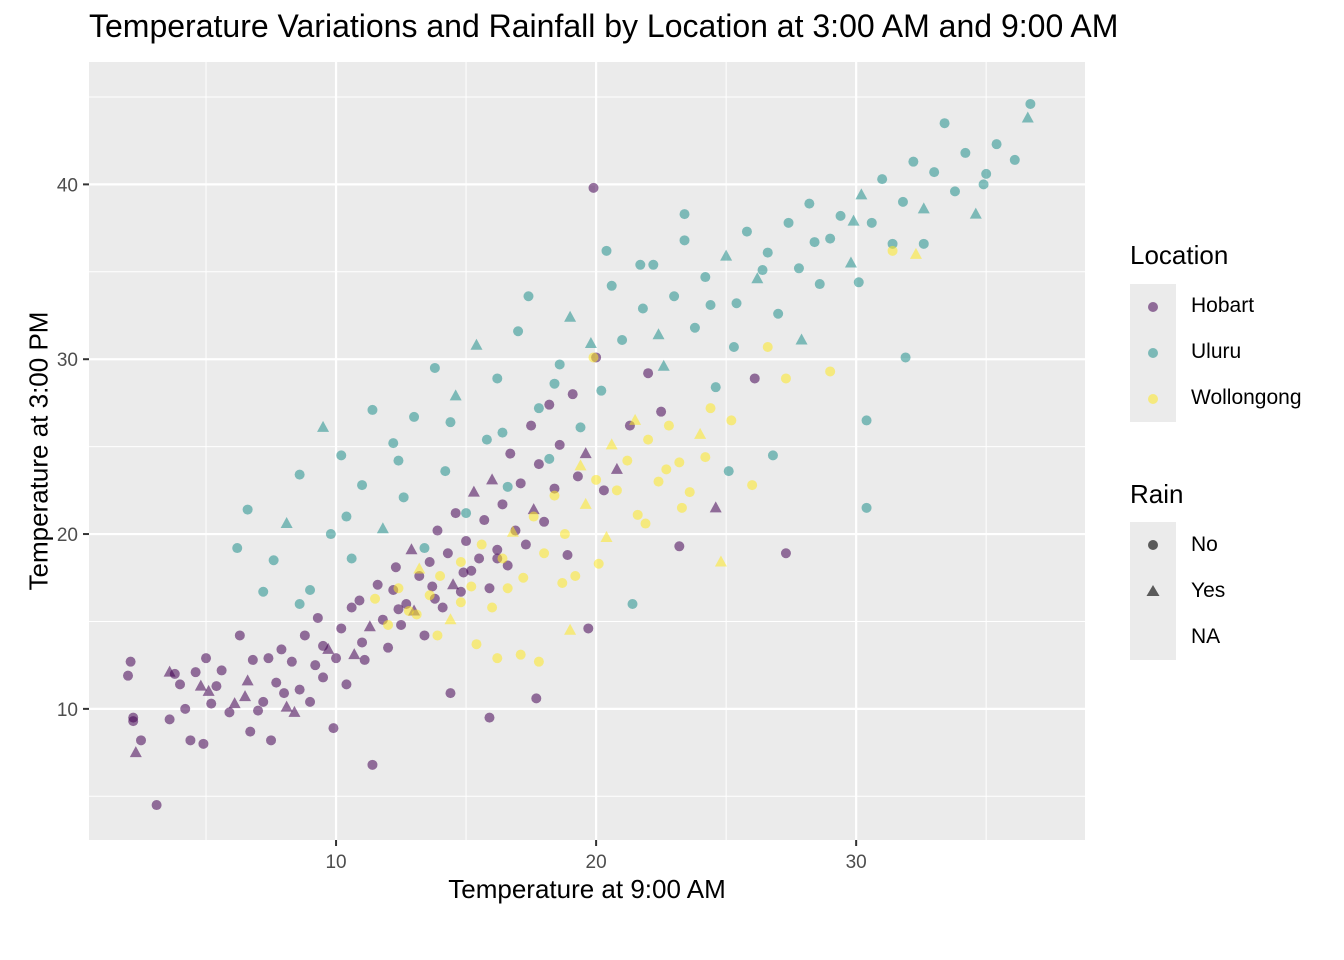 The width and height of the screenshot is (1344, 960). I want to click on y-tick-label: 20, so click(67, 535).